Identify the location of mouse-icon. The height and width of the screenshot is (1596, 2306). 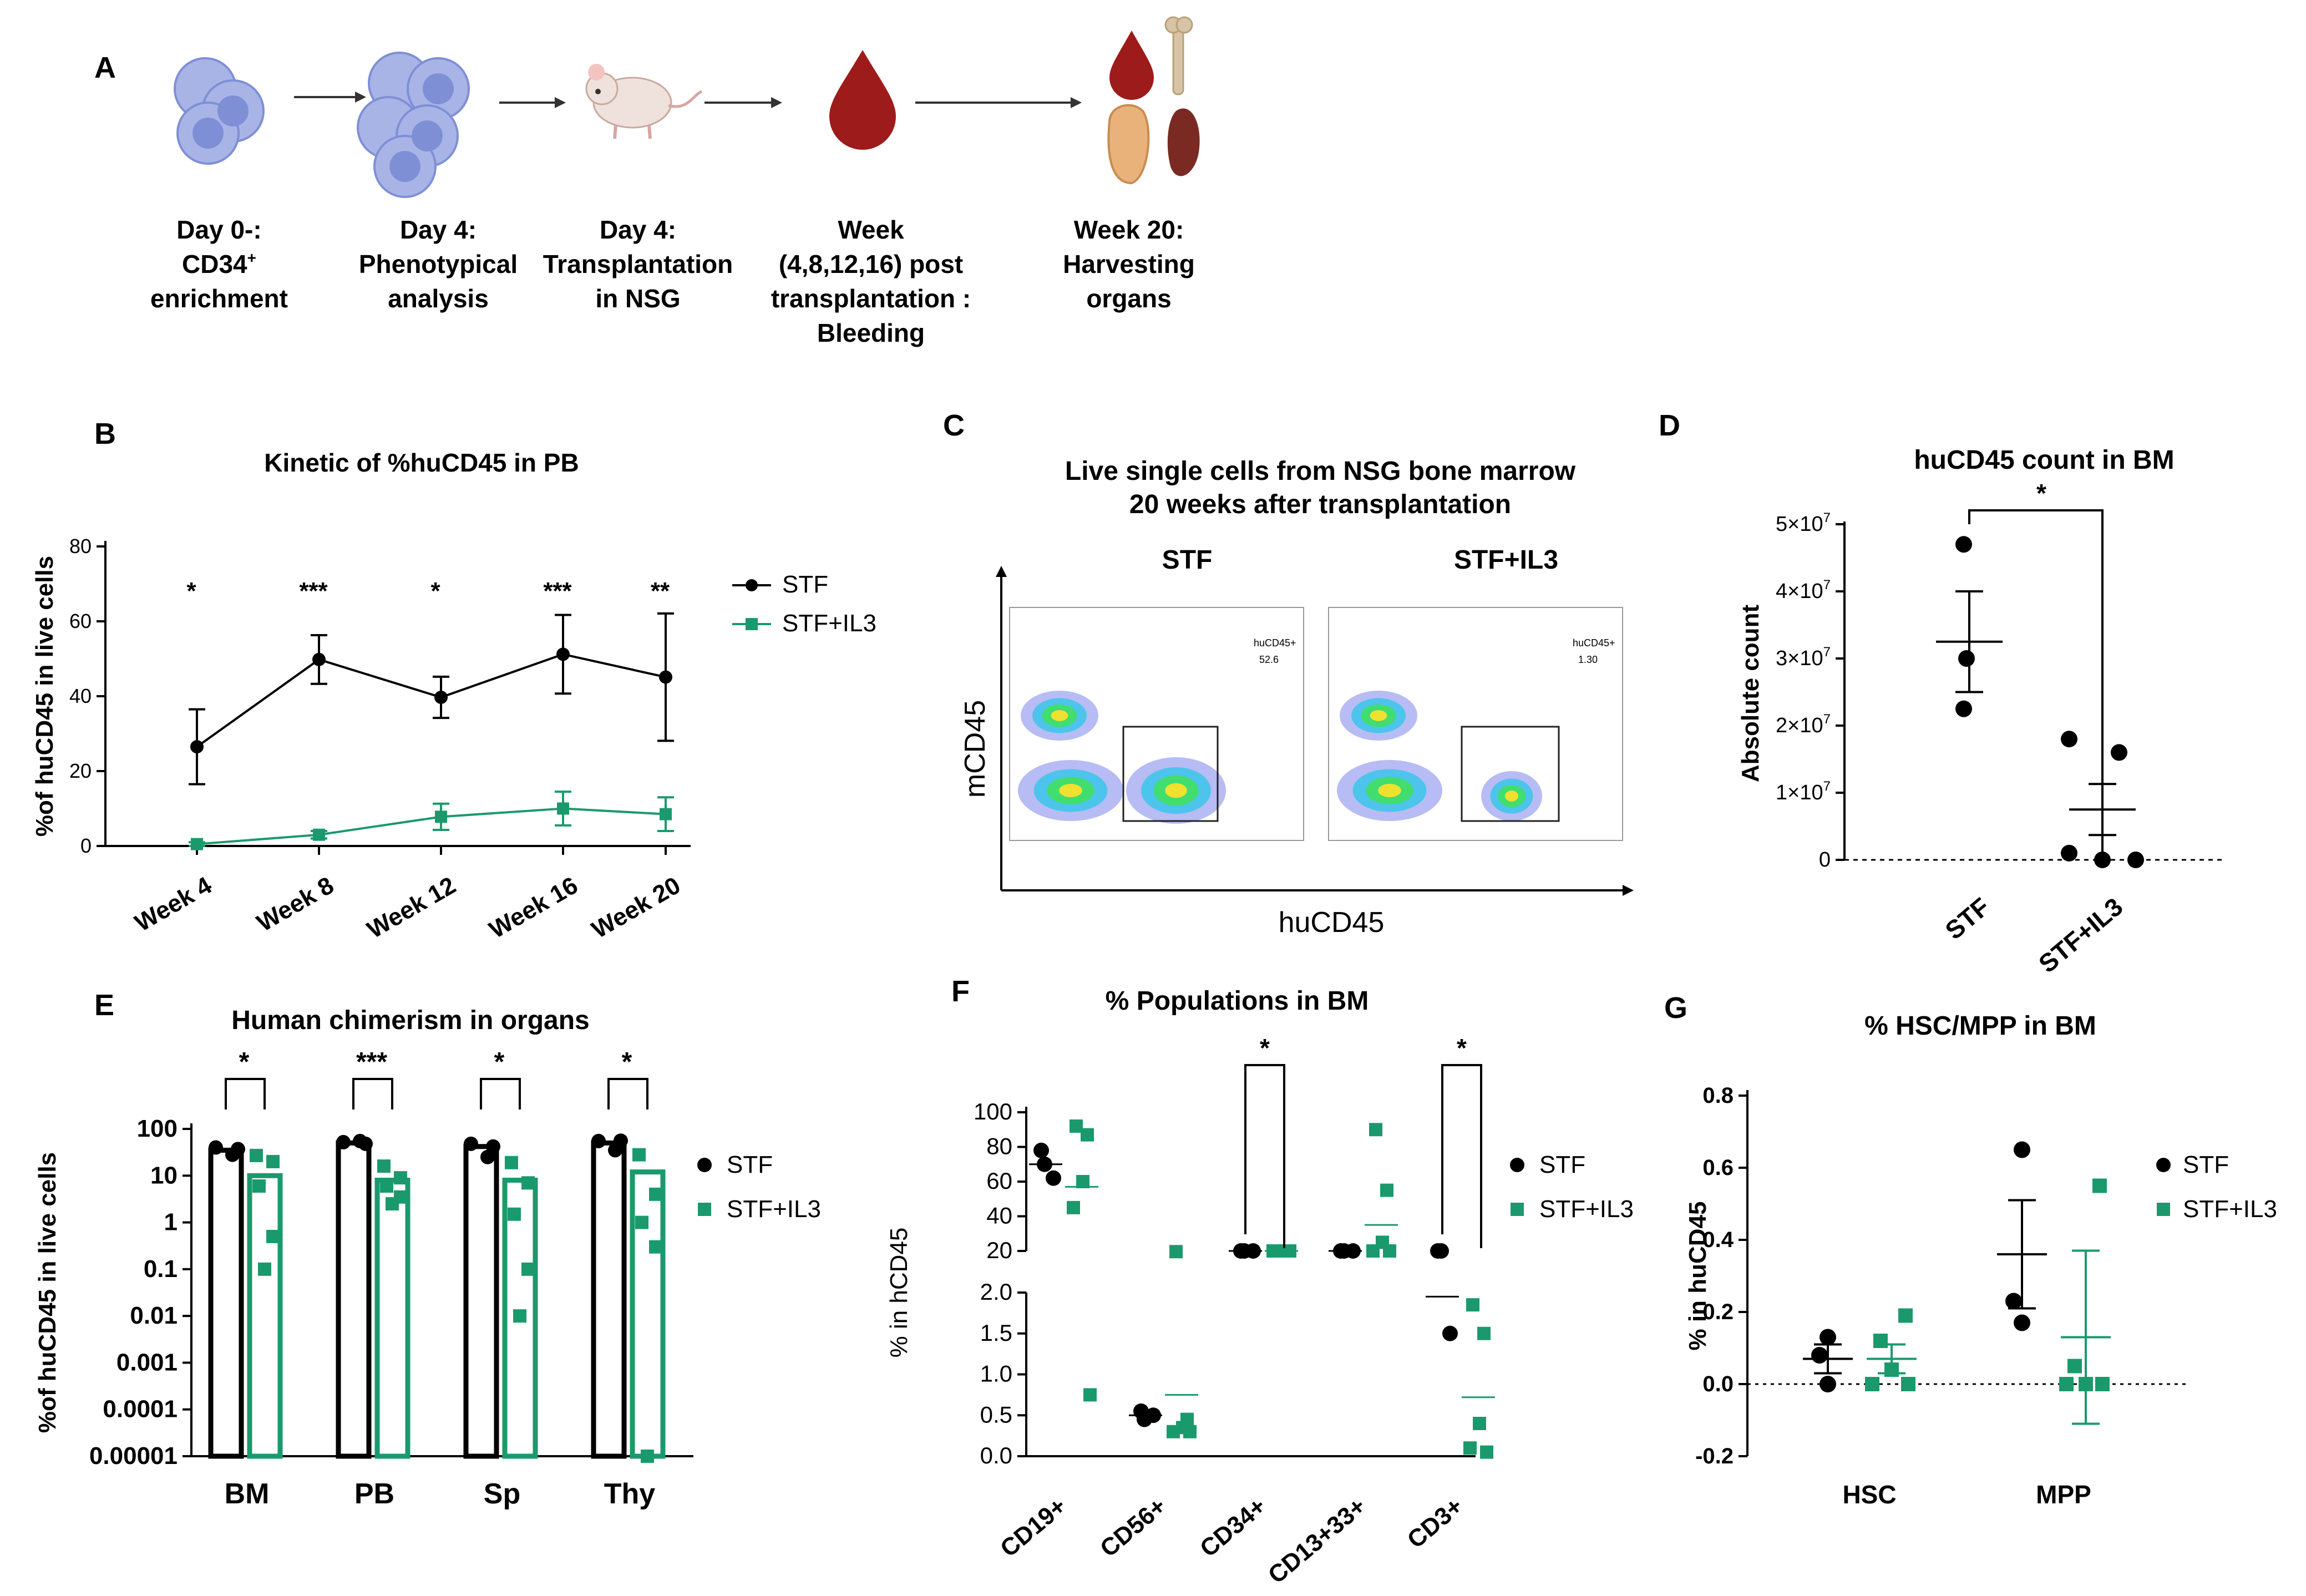
(644, 101).